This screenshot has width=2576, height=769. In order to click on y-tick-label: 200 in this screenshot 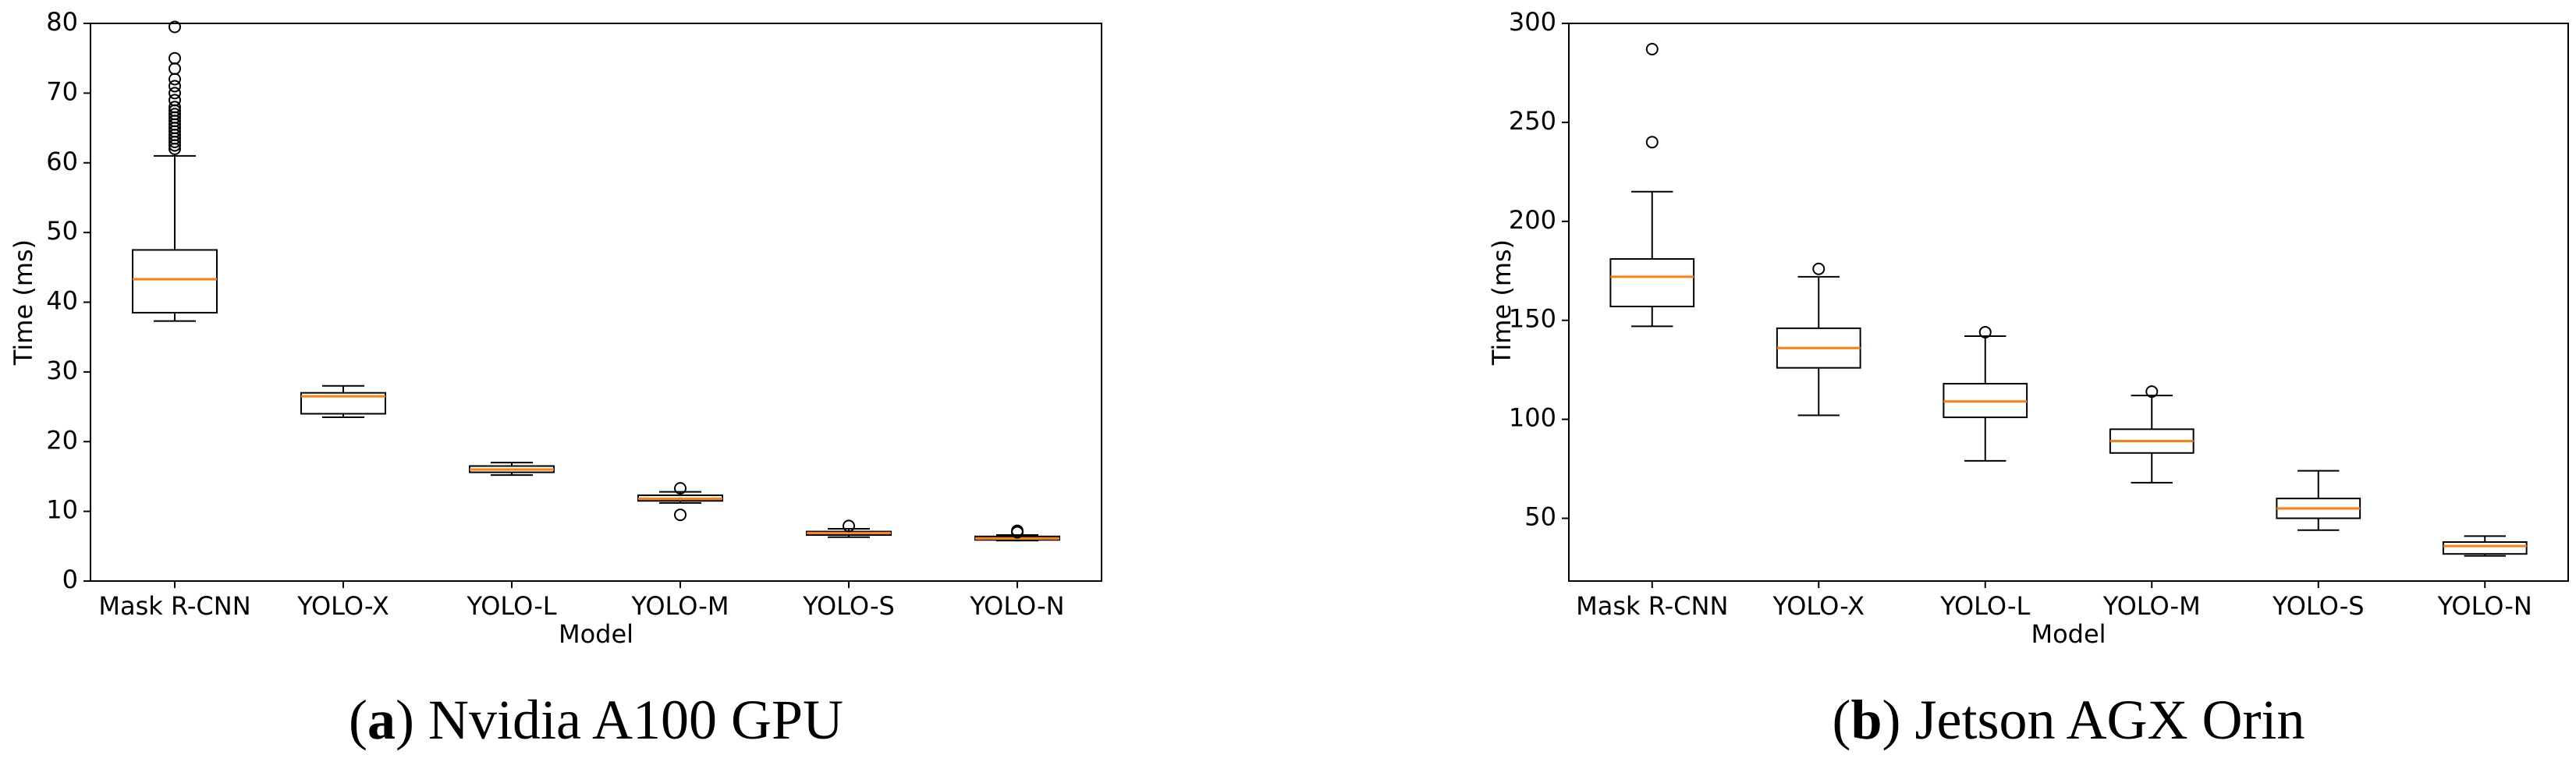, I will do `click(1532, 220)`.